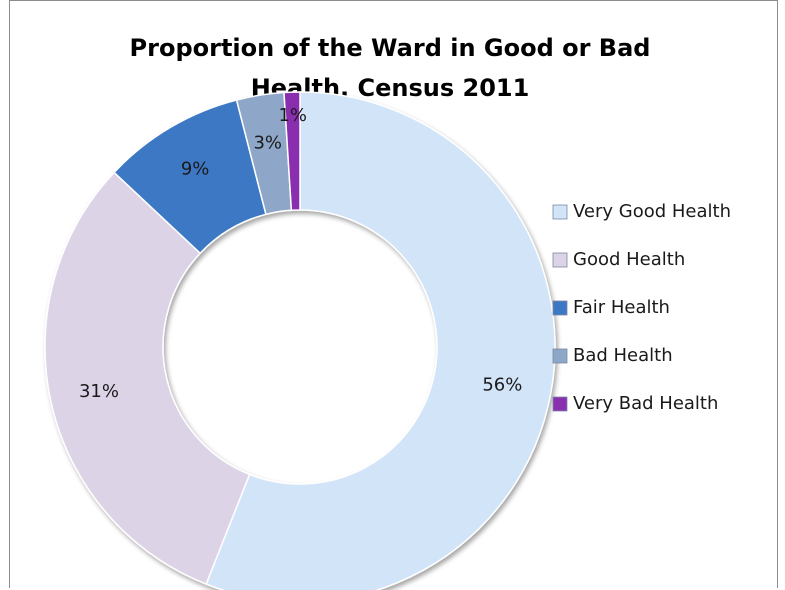 This screenshot has width=785, height=590. Describe the element at coordinates (390, 48) in the screenshot. I see `chart-title-line-1: Proportion of the Ward in Good or Bad` at that location.